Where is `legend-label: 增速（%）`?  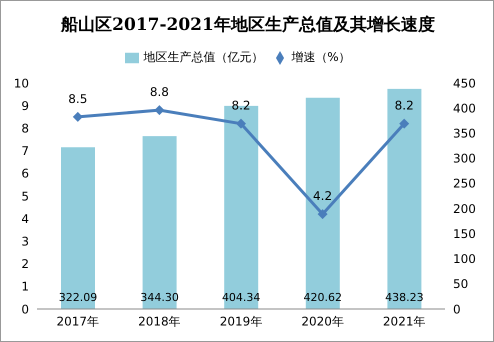
legend-label: 增速（%） is located at coordinates (321, 57).